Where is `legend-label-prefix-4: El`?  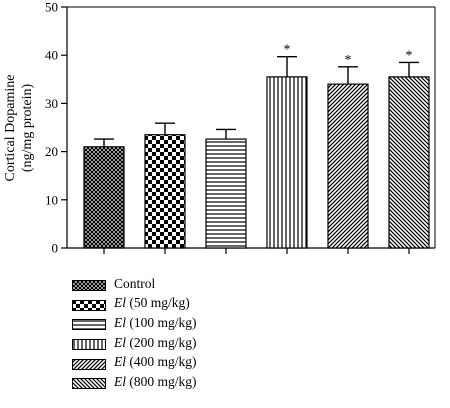 legend-label-prefix-4: El is located at coordinates (120, 362).